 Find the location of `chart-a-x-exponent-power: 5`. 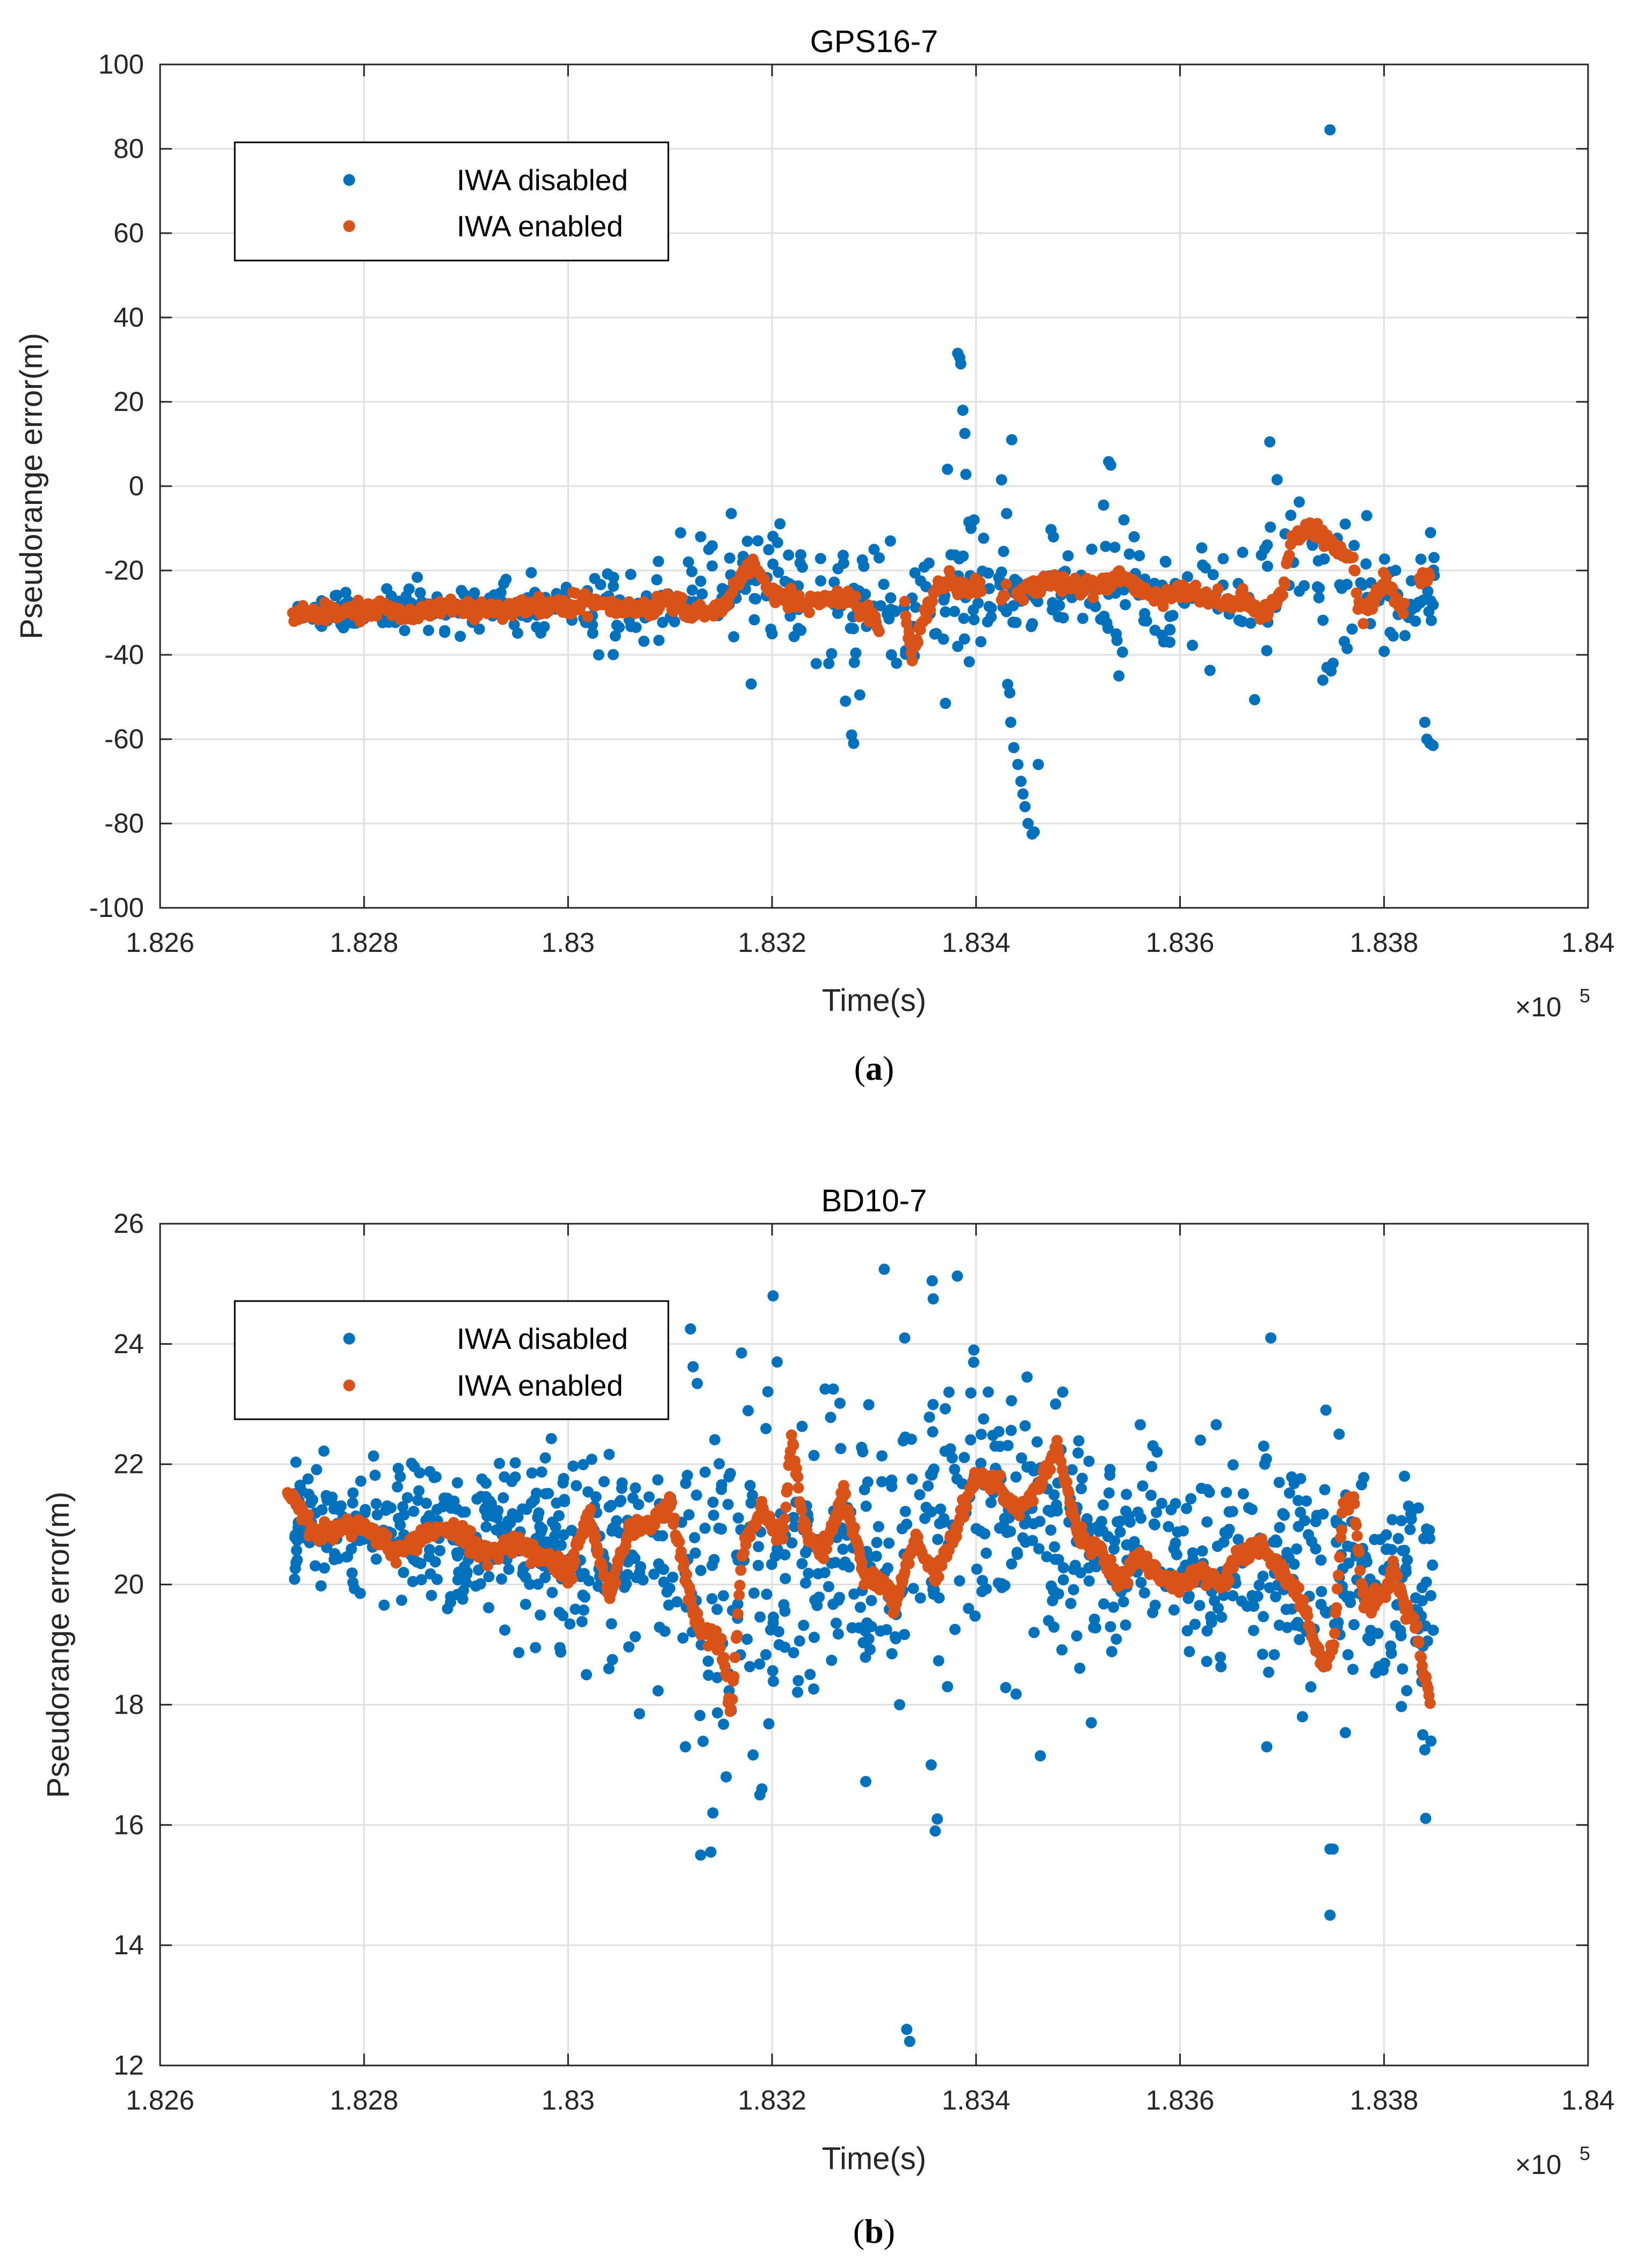

chart-a-x-exponent-power: 5 is located at coordinates (1584, 996).